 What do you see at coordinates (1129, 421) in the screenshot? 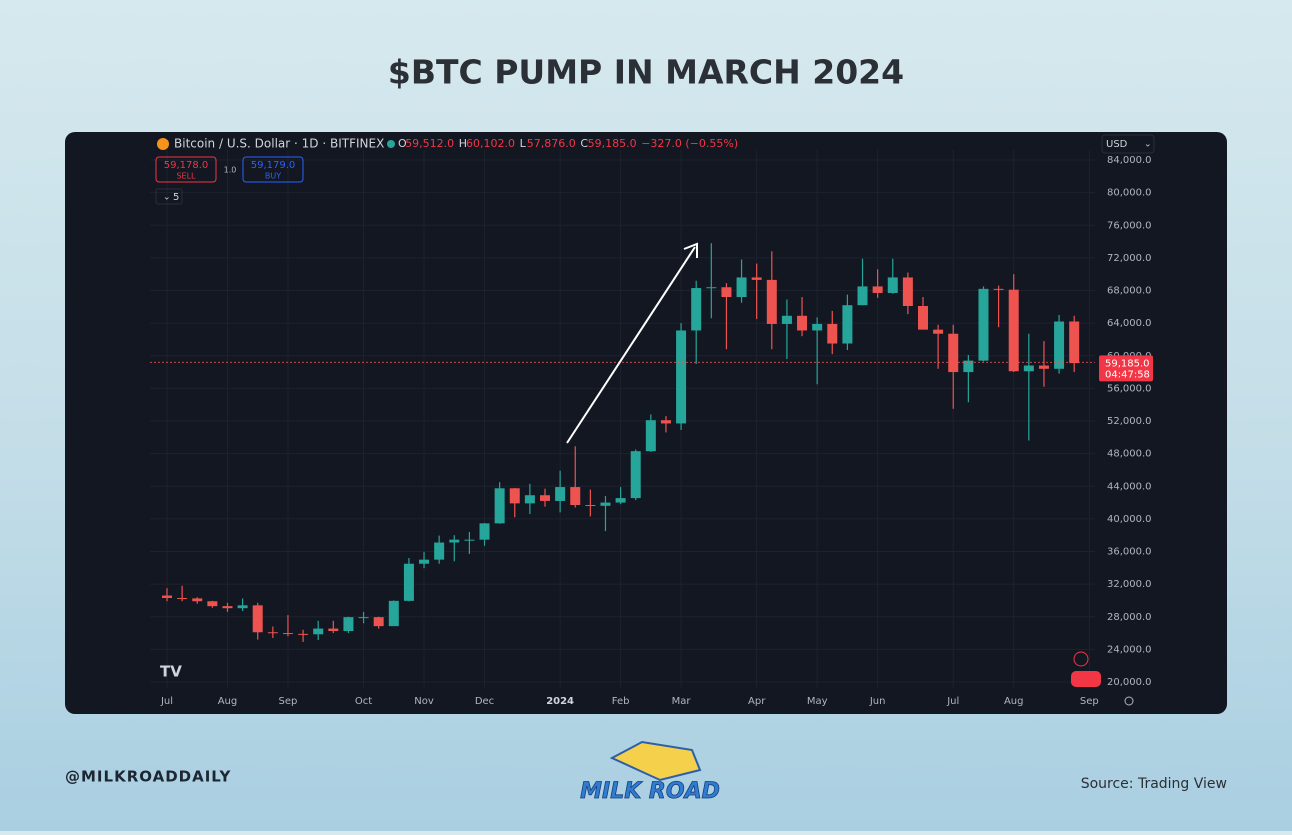
I see `y-tick-label: 52,000.0` at bounding box center [1129, 421].